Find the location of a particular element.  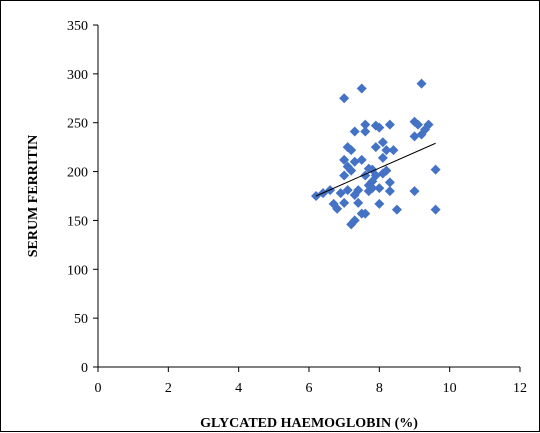

x-axis-ticks: 0 2 4 6 8 10 12 is located at coordinates (311, 381).